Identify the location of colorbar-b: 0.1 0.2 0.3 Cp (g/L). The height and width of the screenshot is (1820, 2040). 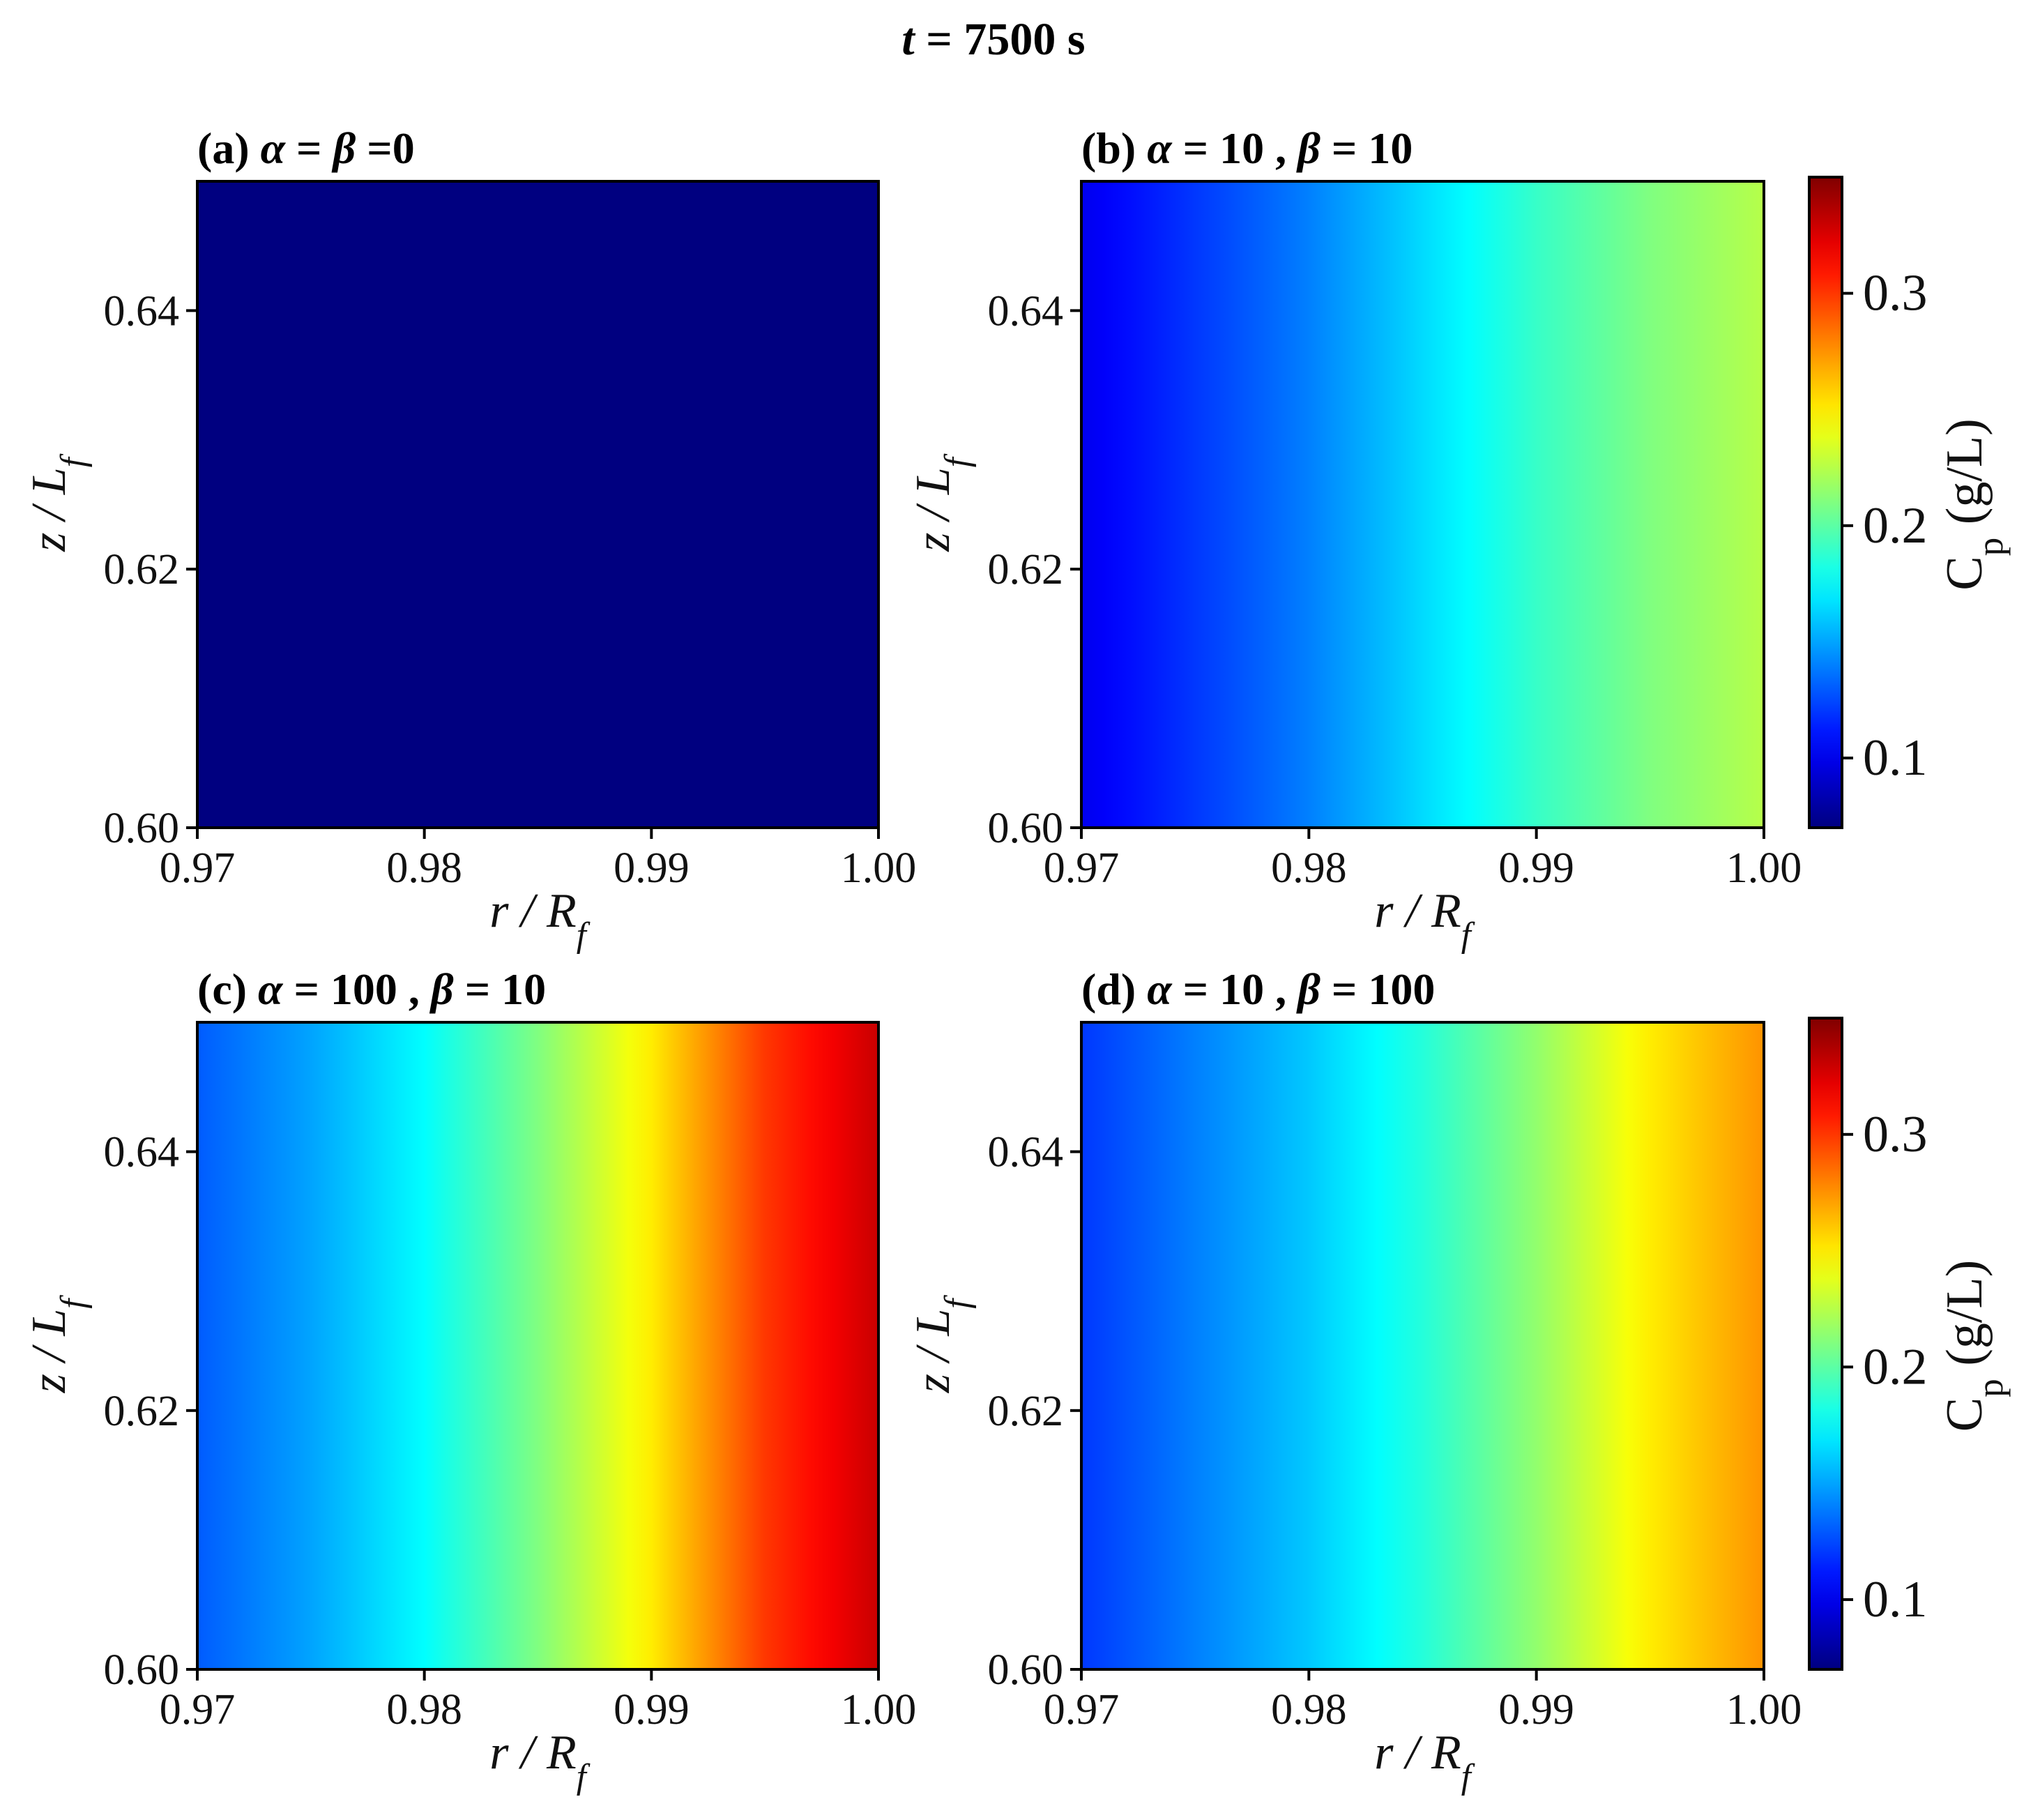
(1909, 502).